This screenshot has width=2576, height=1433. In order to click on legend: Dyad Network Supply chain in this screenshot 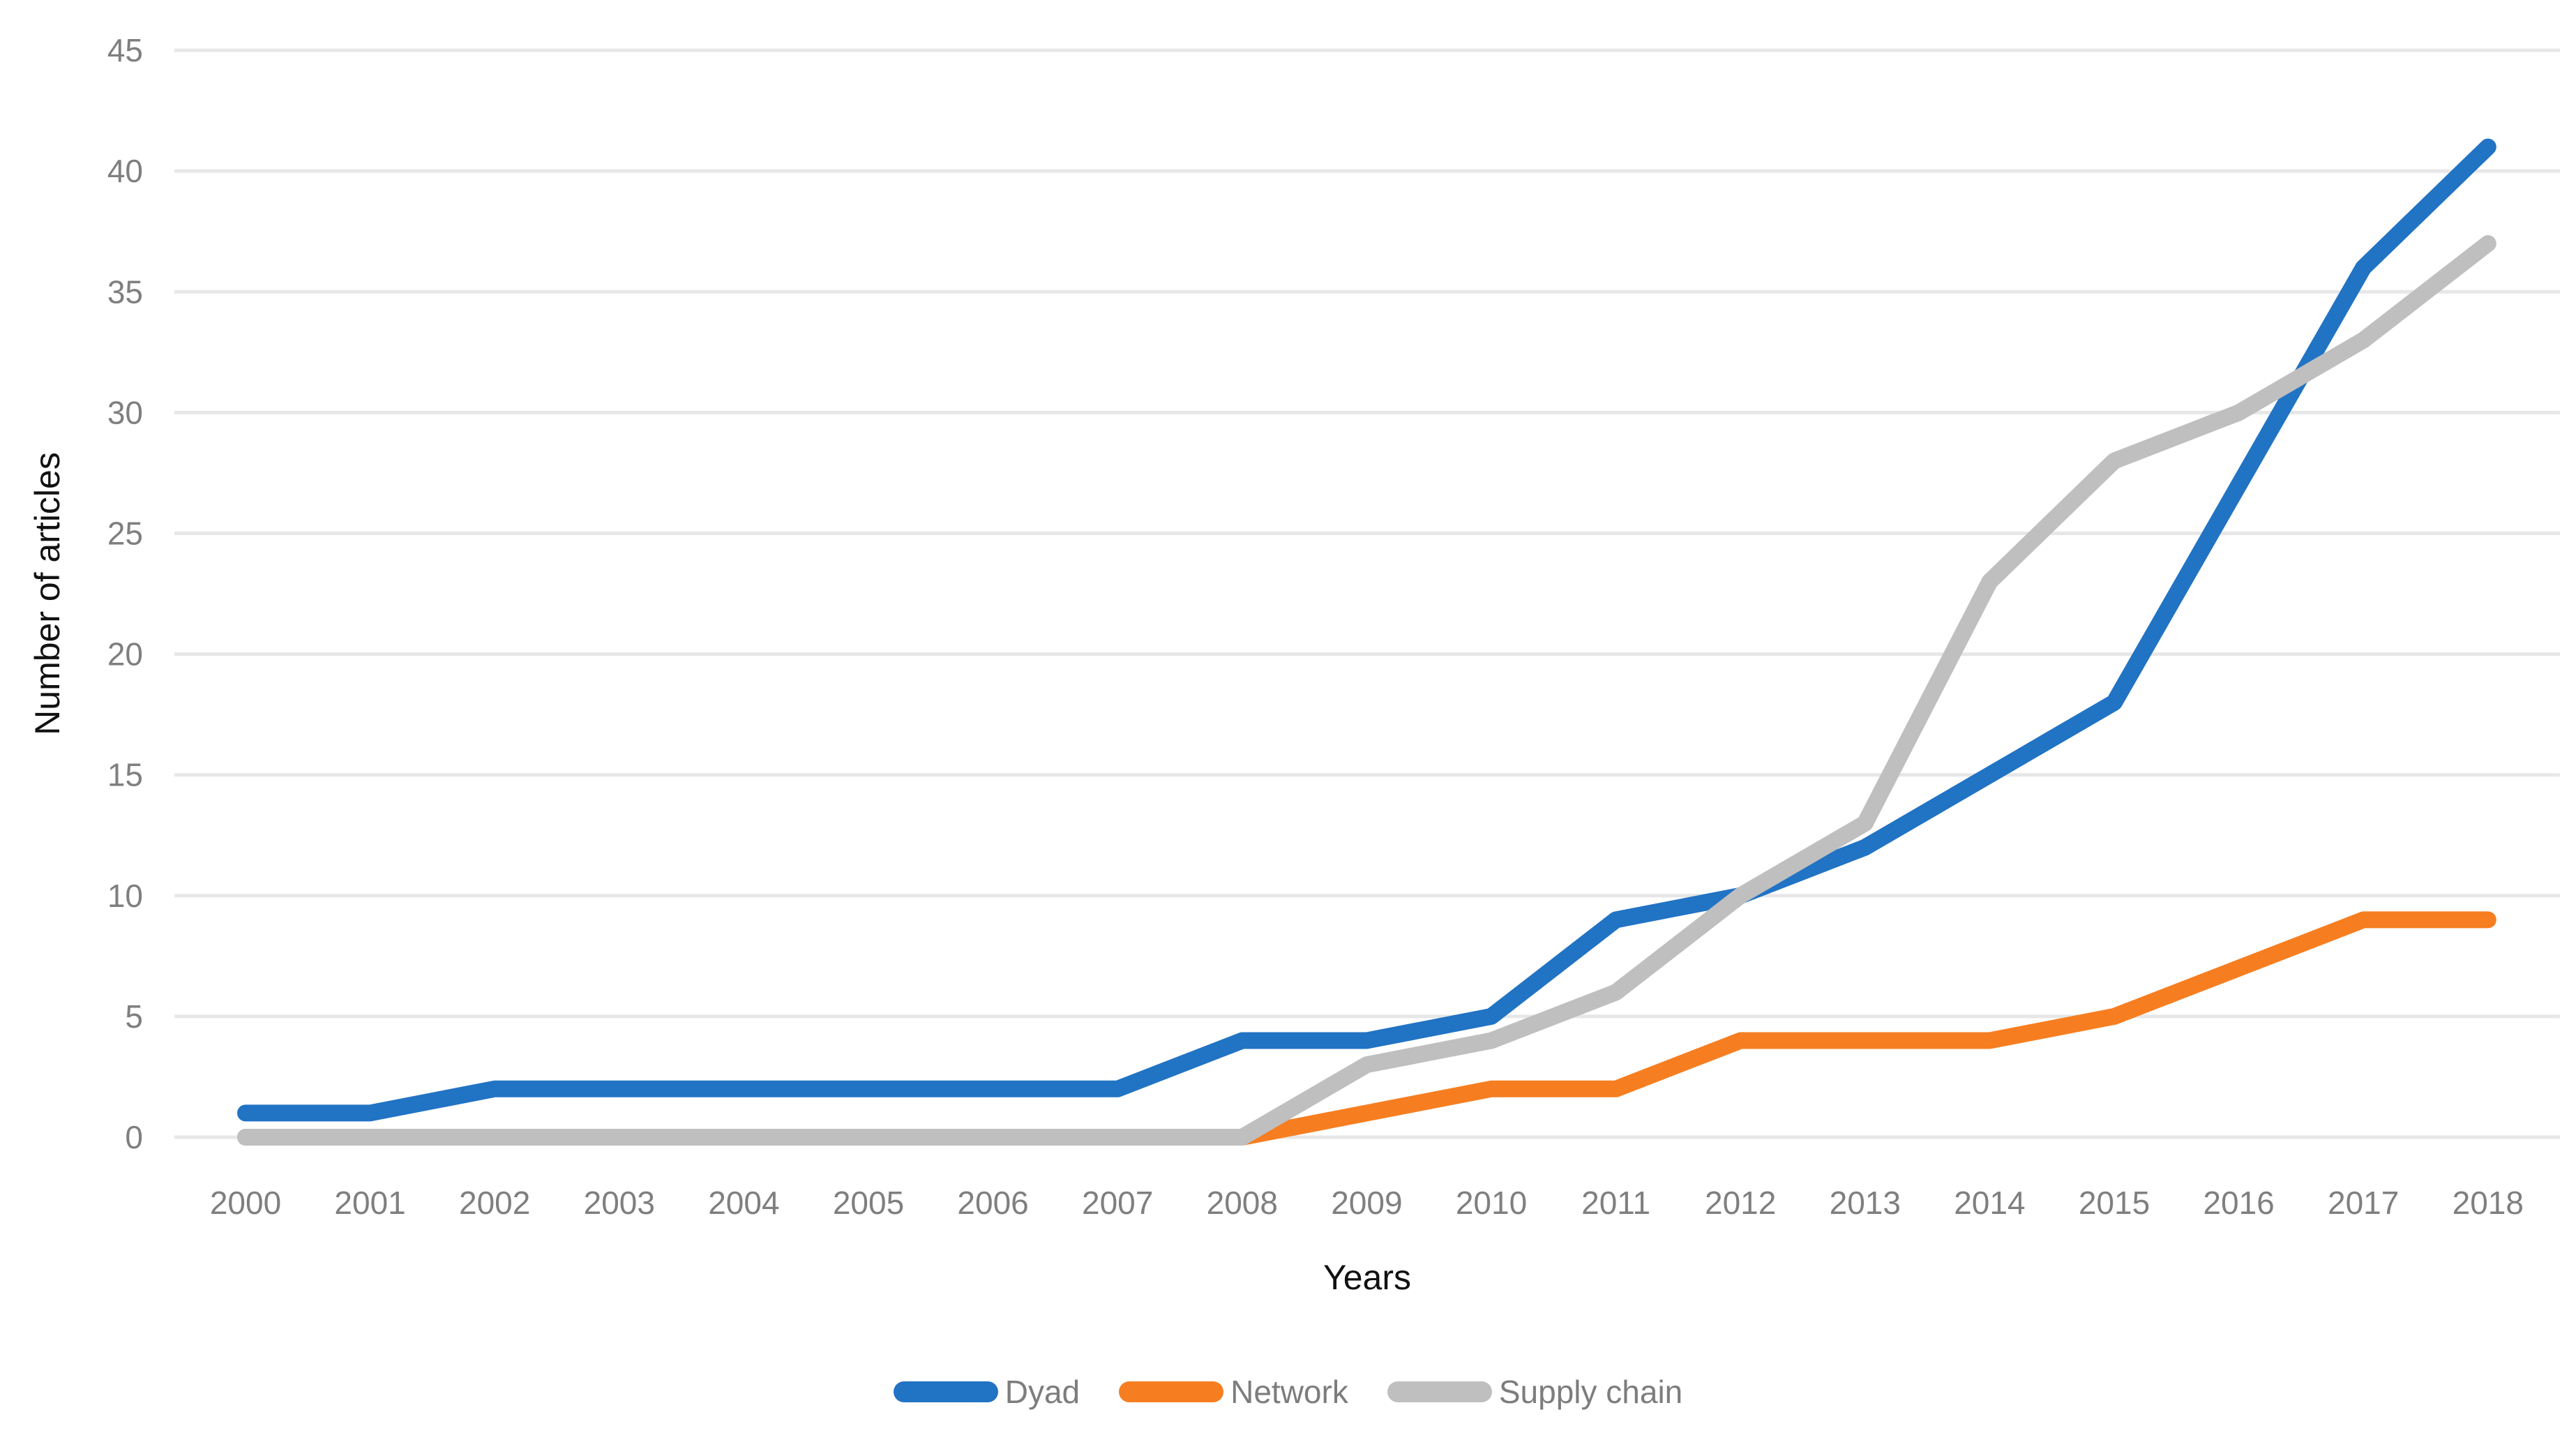, I will do `click(1288, 1391)`.